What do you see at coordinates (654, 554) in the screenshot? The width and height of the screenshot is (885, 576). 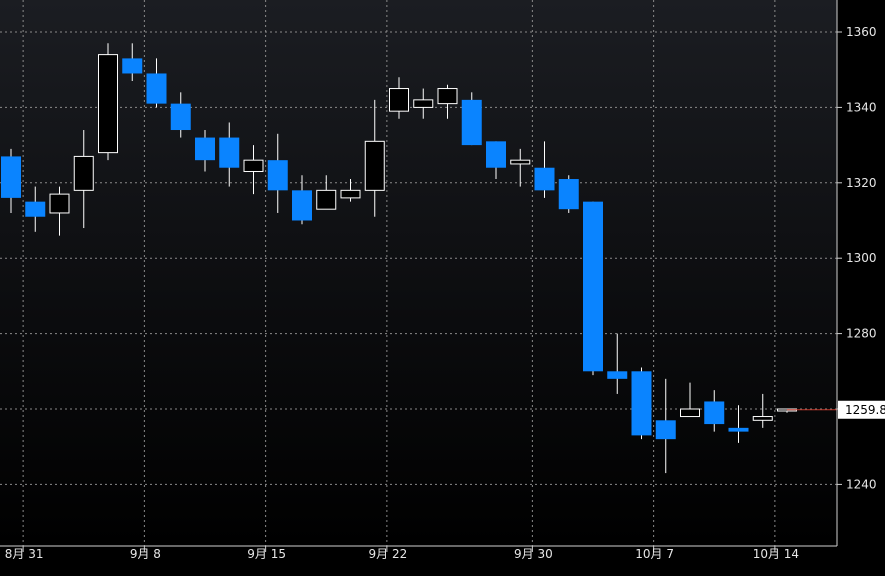 I see `x-tick-label: 10月 7` at bounding box center [654, 554].